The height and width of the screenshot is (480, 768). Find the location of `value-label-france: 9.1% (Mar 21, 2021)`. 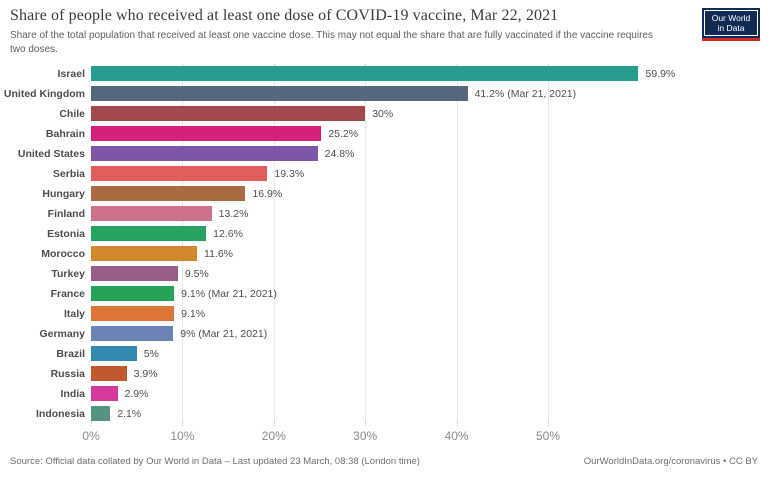

value-label-france: 9.1% (Mar 21, 2021) is located at coordinates (229, 294).